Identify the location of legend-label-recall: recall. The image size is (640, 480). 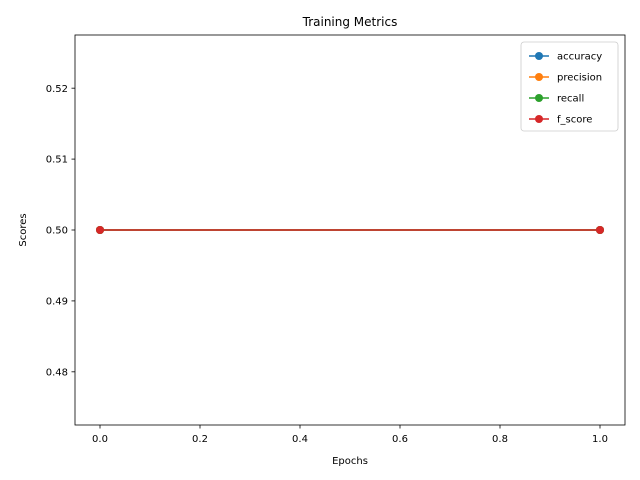
(570, 99).